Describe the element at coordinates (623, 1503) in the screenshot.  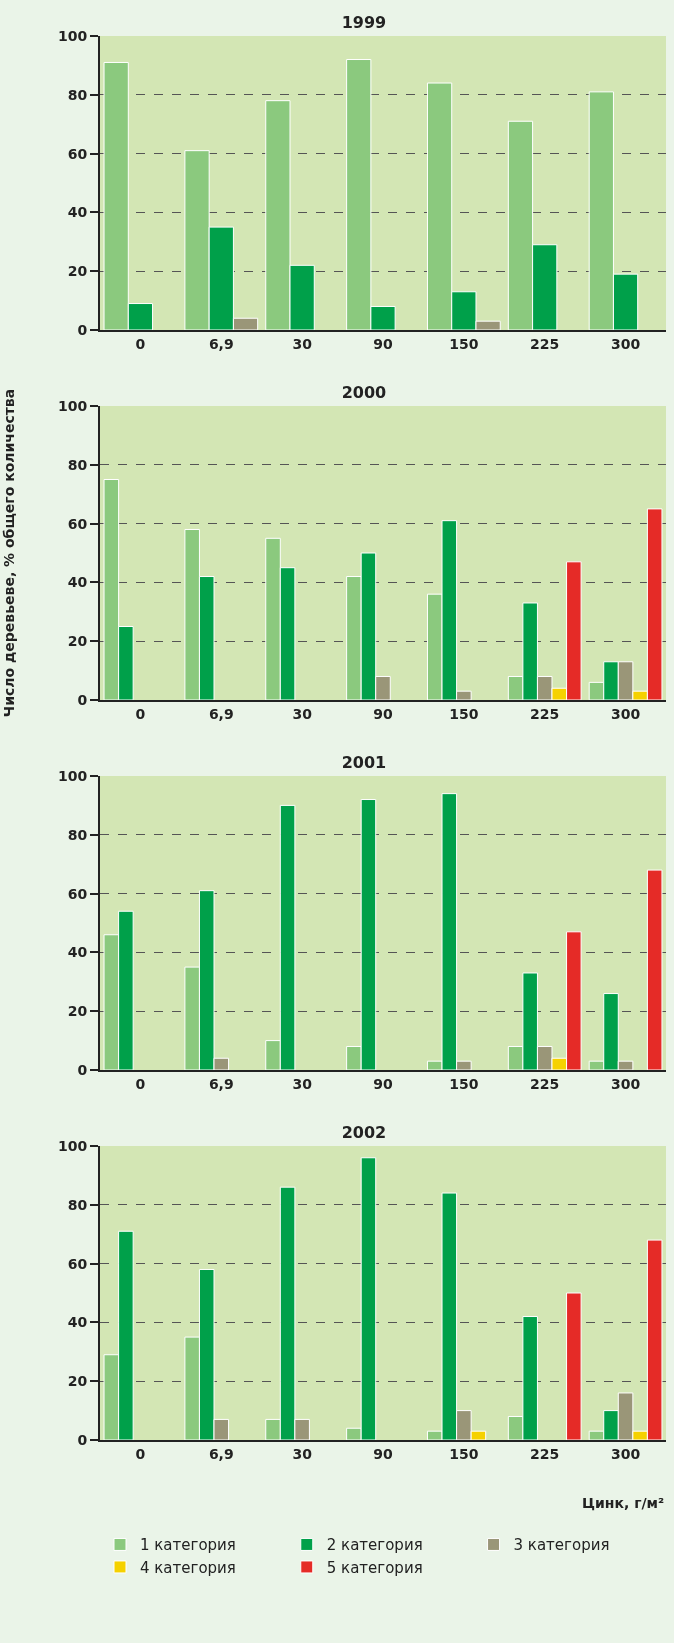
I see `x-axis-title: Цинк, г/м²` at that location.